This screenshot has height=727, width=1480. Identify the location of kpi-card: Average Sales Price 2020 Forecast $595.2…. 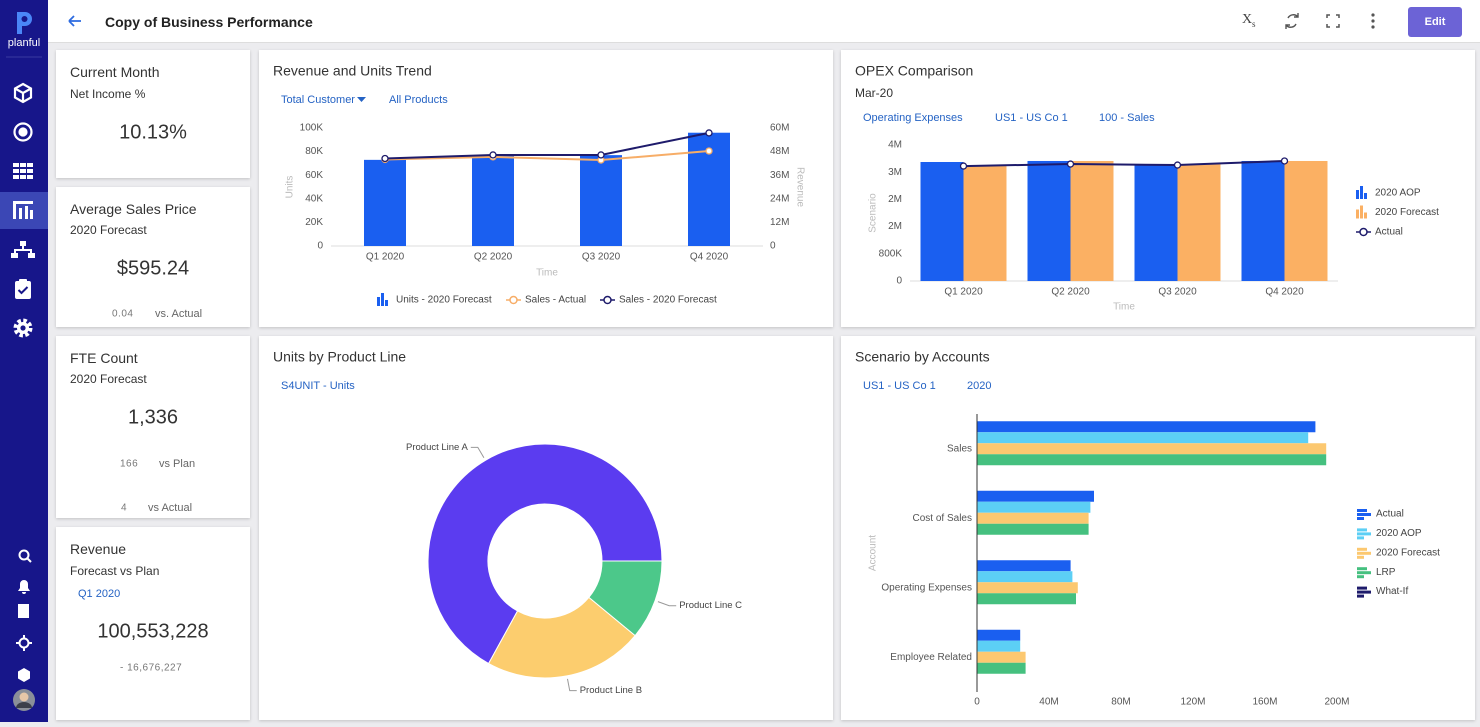
(153, 257).